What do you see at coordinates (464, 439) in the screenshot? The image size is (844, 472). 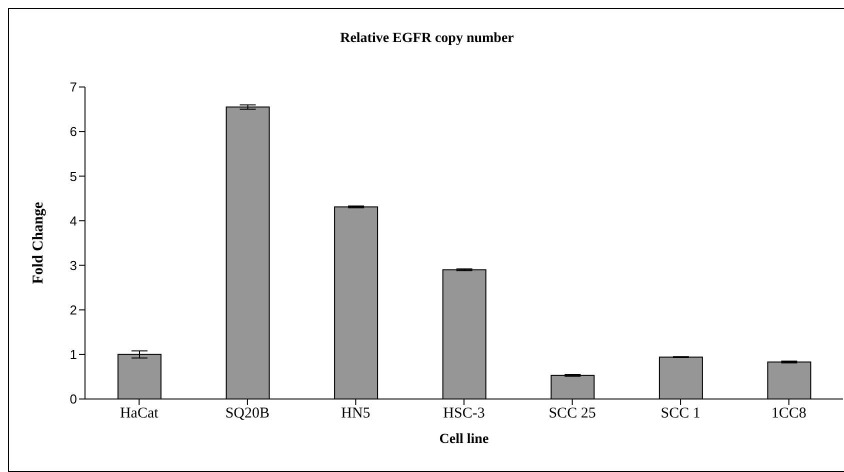 I see `x-axis-title: Cell line` at bounding box center [464, 439].